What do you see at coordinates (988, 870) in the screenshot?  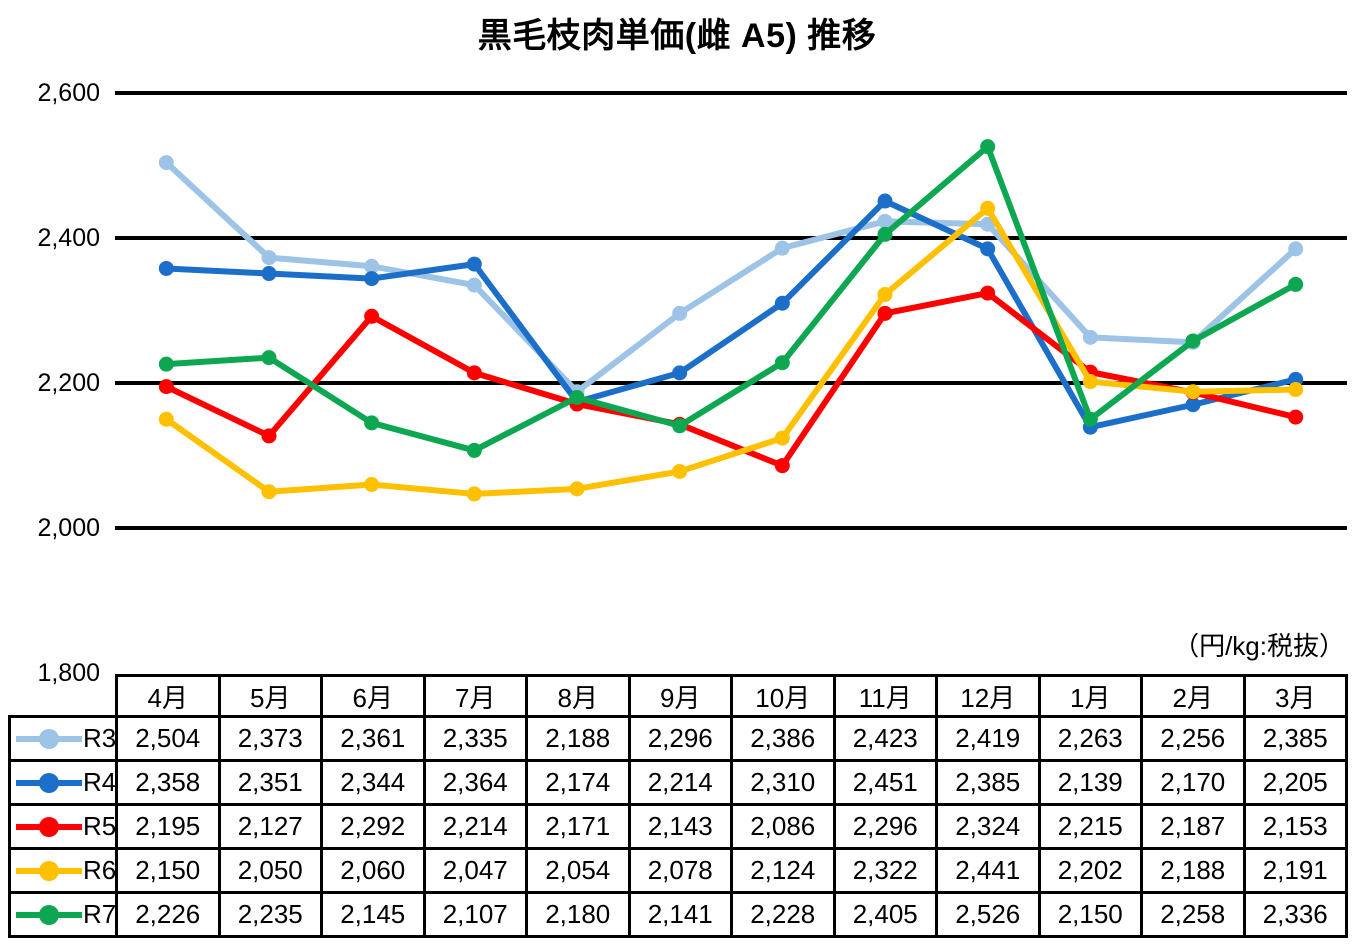 I see `value-cell-R6: 2,441` at bounding box center [988, 870].